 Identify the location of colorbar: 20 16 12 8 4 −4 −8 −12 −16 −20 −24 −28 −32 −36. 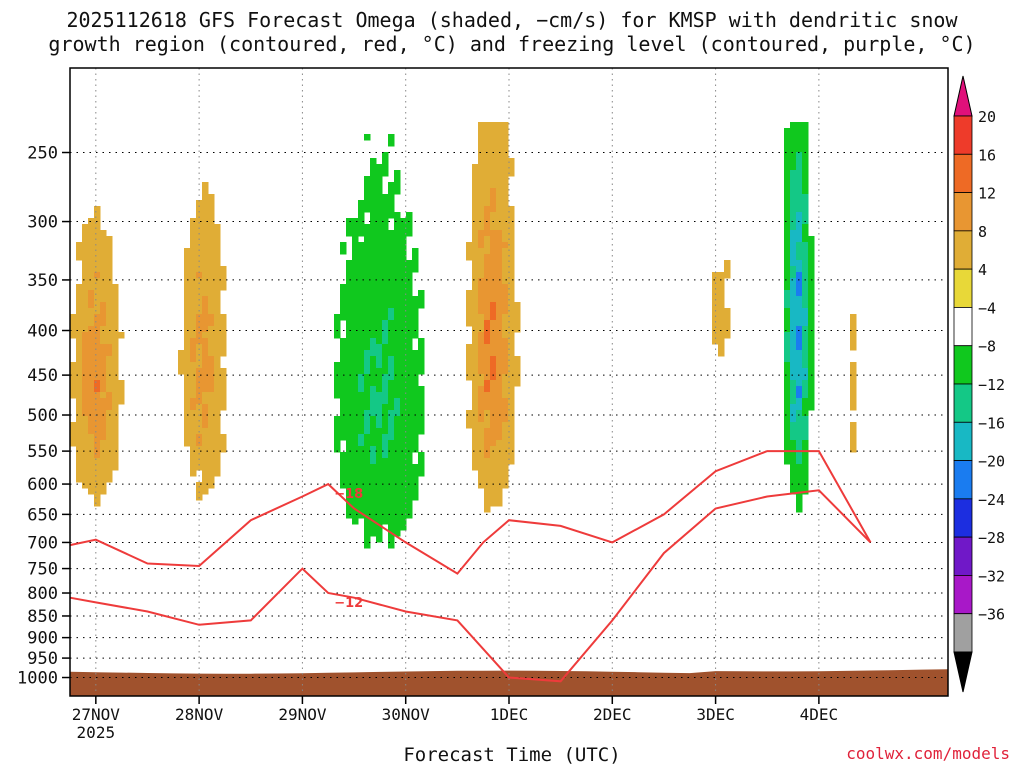
(979, 384).